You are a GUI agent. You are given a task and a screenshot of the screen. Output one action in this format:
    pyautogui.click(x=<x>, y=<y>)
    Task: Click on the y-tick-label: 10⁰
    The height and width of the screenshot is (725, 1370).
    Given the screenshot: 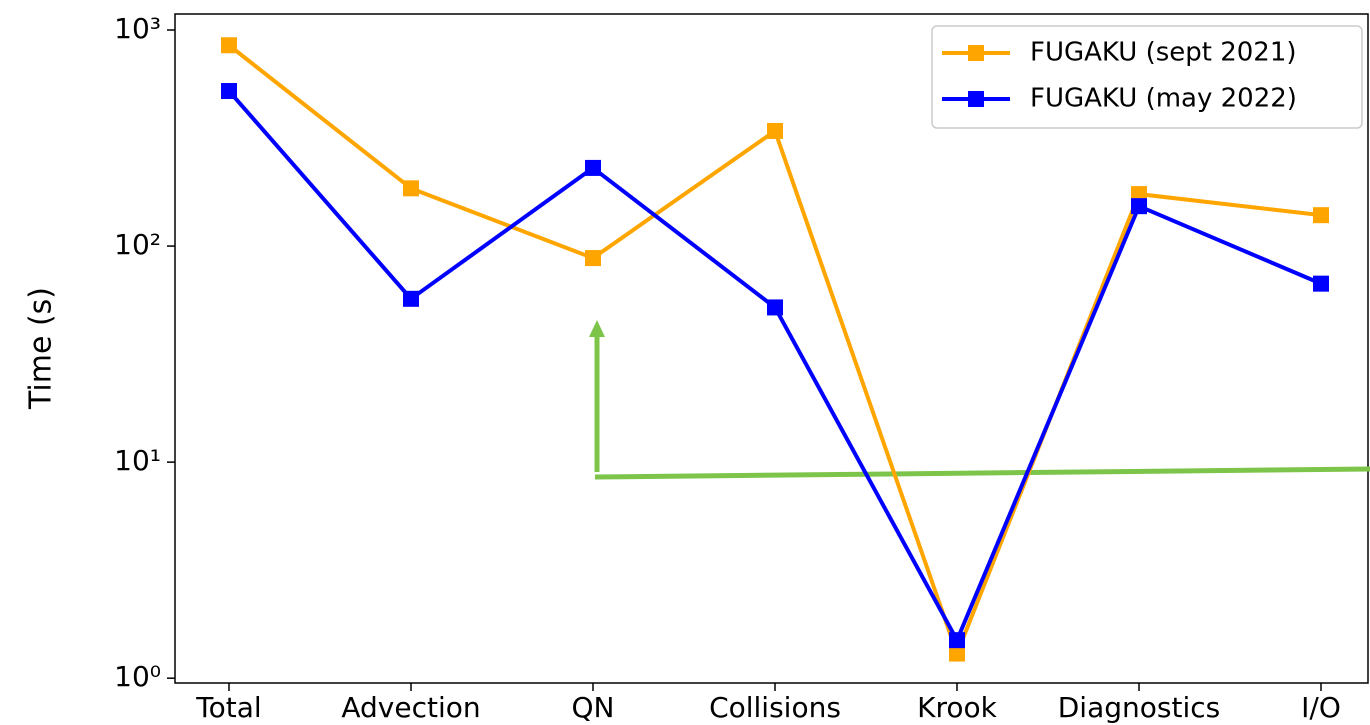 What is the action you would take?
    pyautogui.click(x=137, y=676)
    